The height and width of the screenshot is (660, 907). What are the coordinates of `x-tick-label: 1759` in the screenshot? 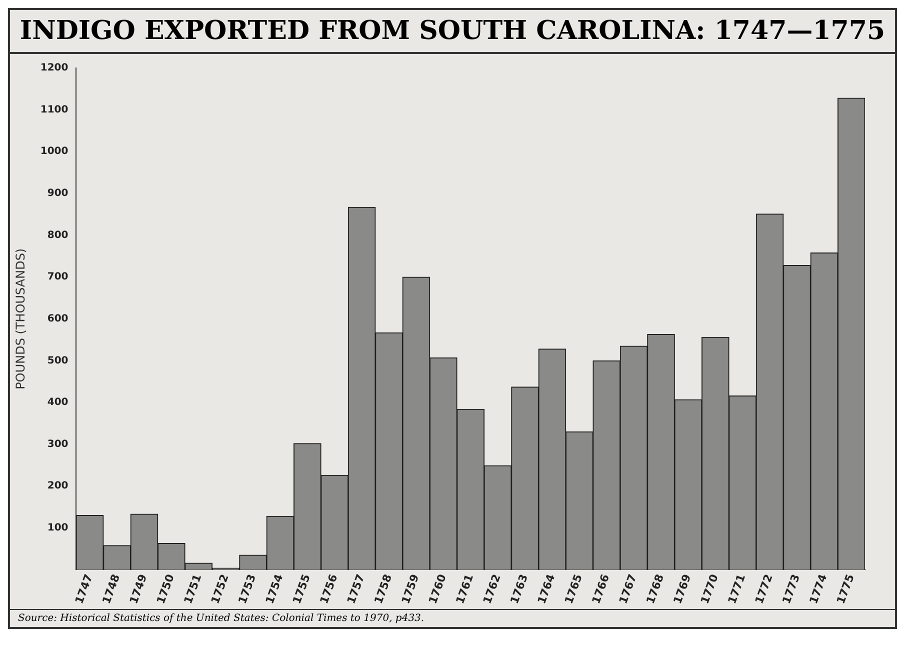 It's located at (410, 589).